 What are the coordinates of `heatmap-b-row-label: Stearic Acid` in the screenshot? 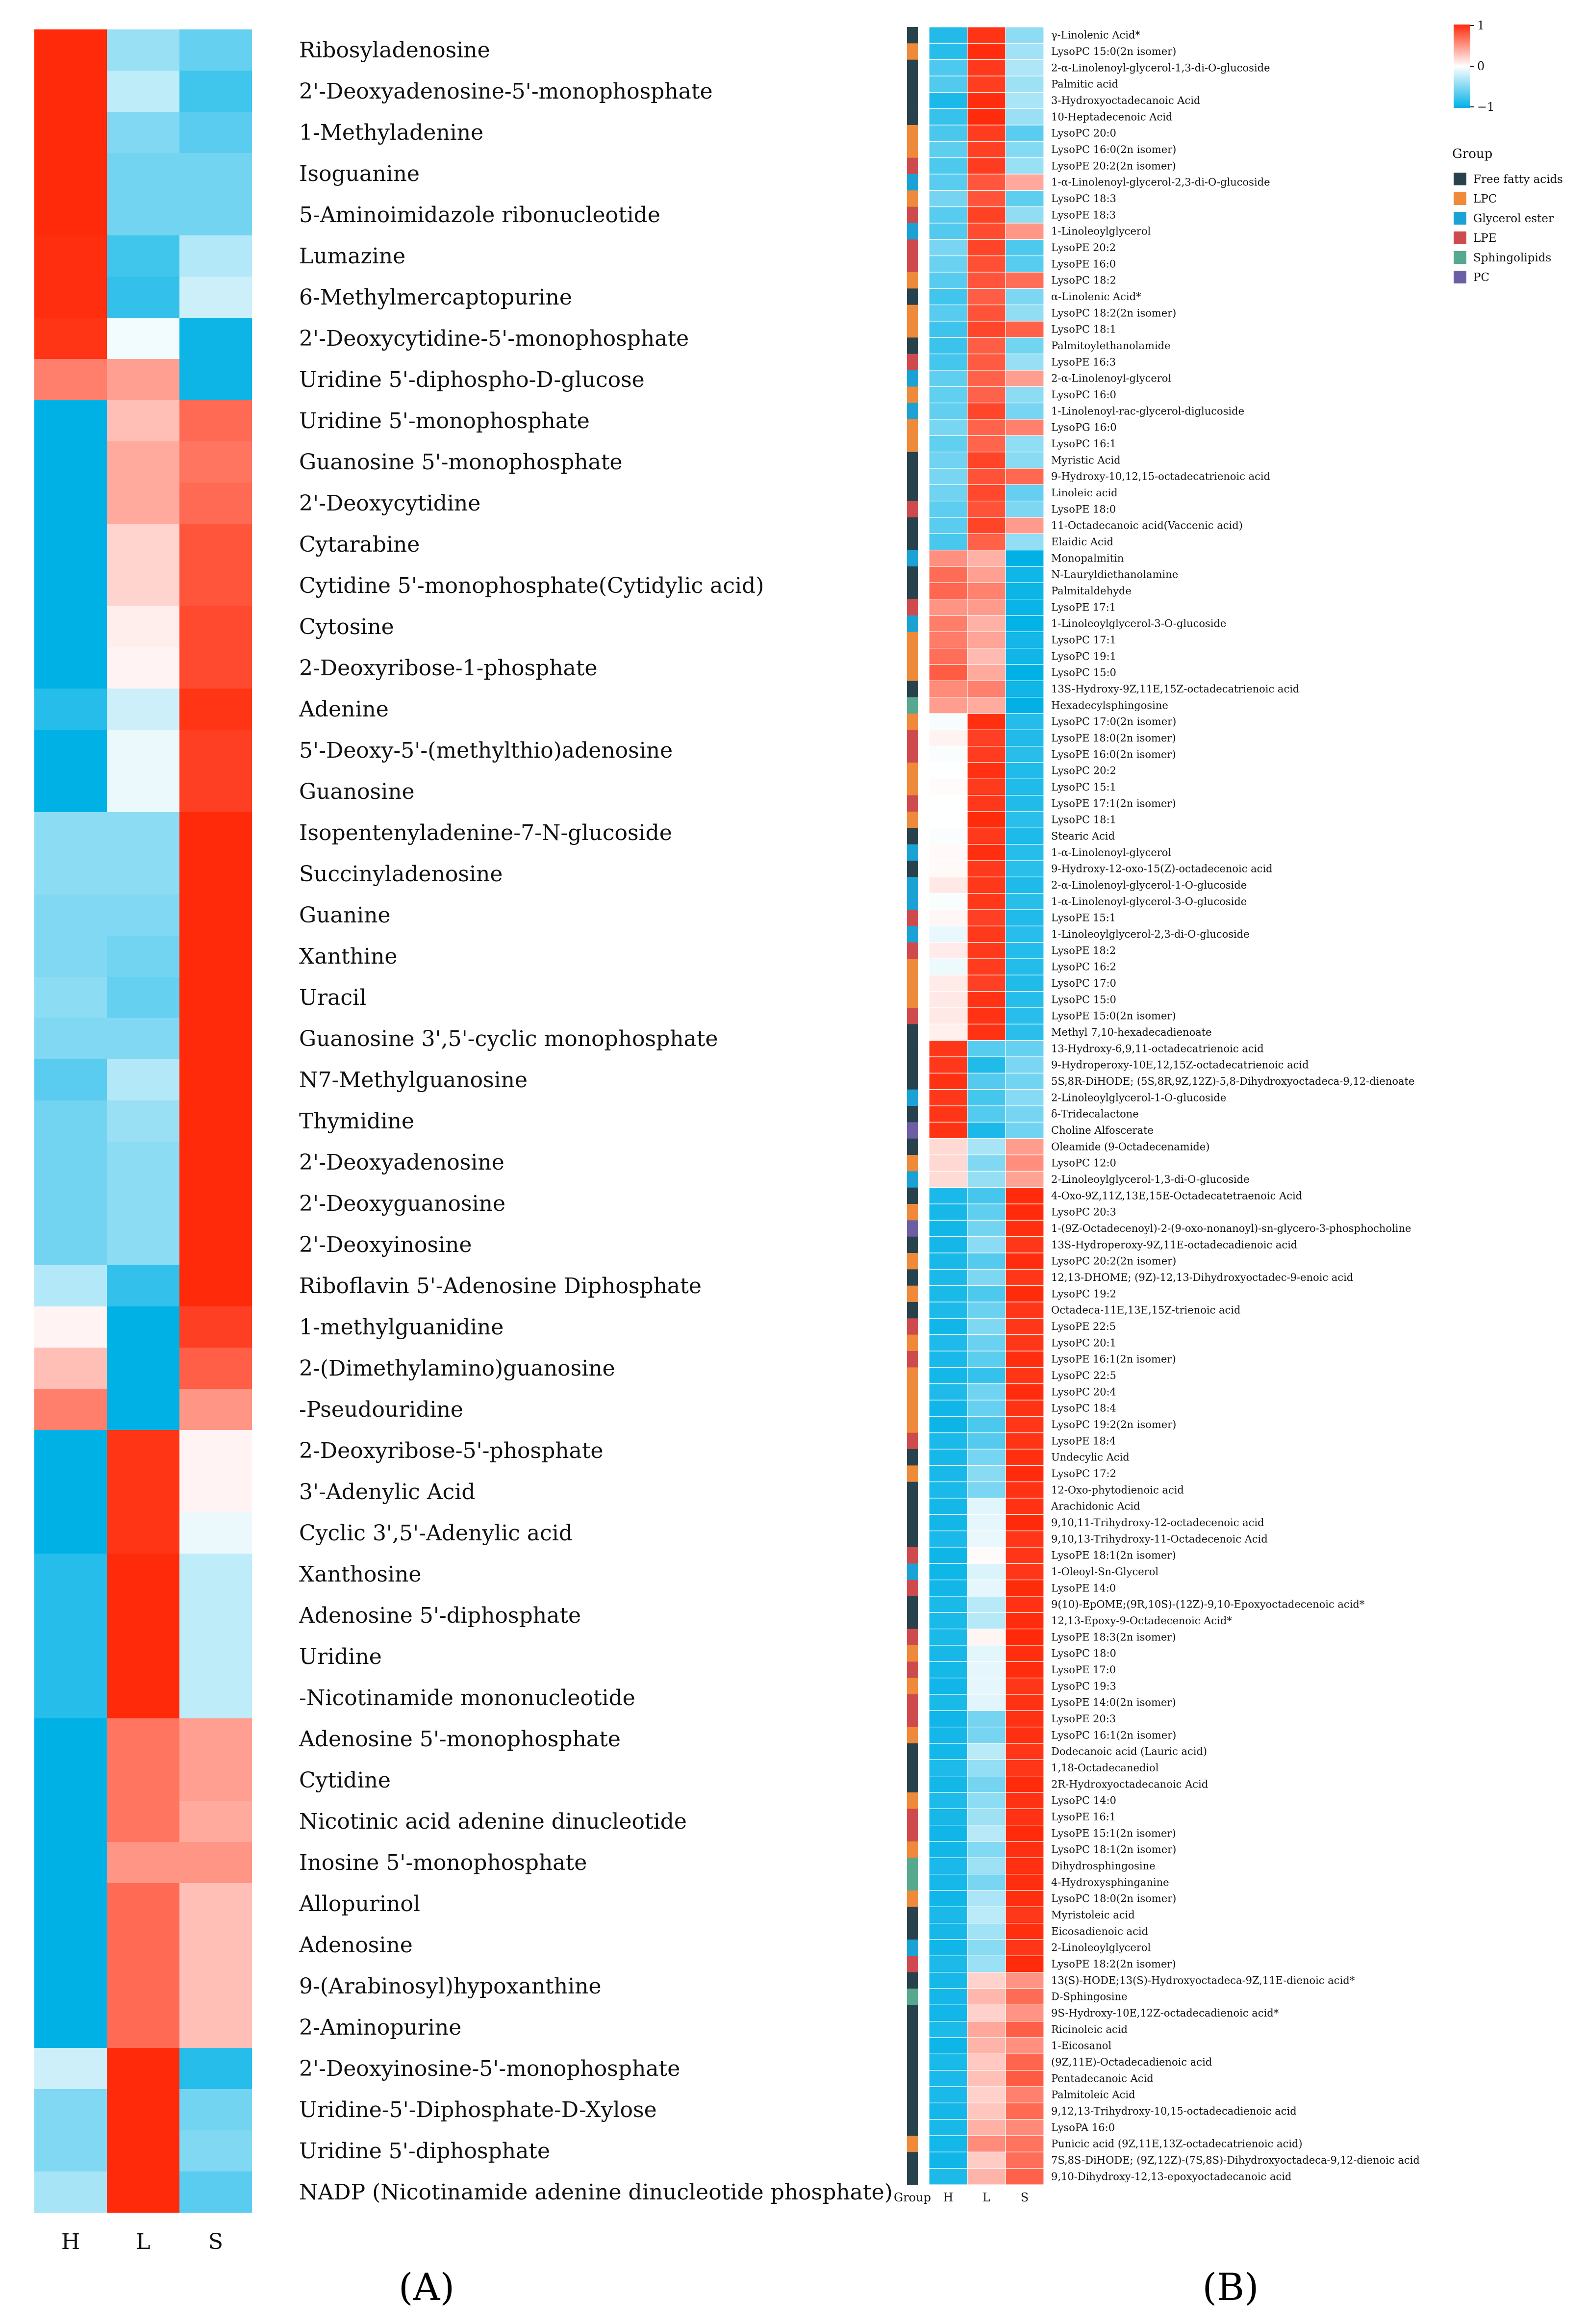 It's located at (1083, 836).